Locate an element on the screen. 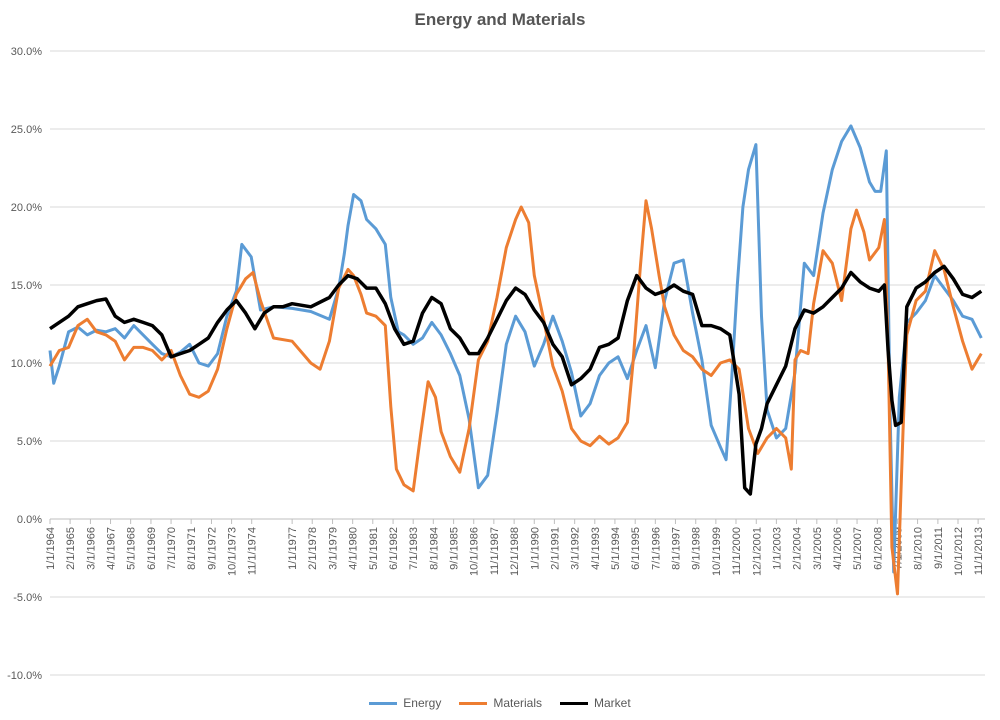 This screenshot has height=720, width=1000. legend-item-materials: Materials is located at coordinates (500, 703).